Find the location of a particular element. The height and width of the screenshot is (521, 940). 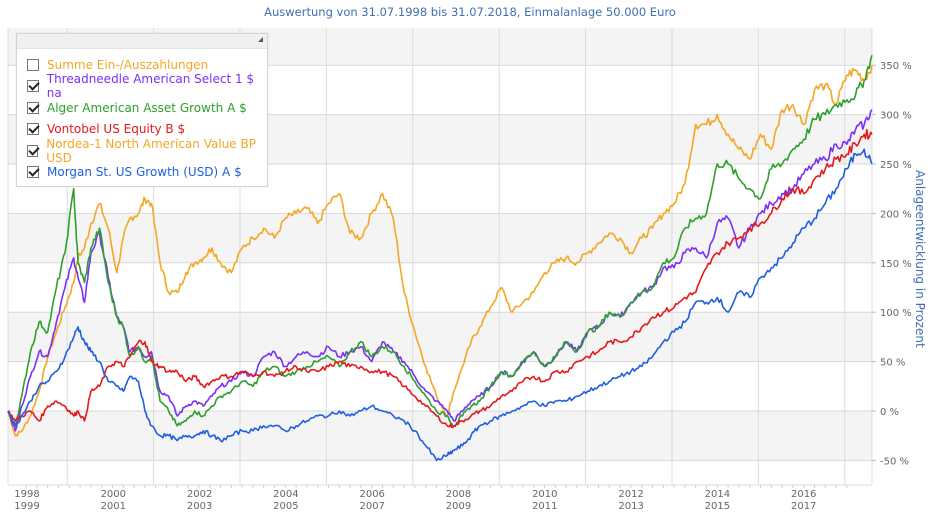

legend-item: Vontobel US Equity B $ is located at coordinates (142, 130).